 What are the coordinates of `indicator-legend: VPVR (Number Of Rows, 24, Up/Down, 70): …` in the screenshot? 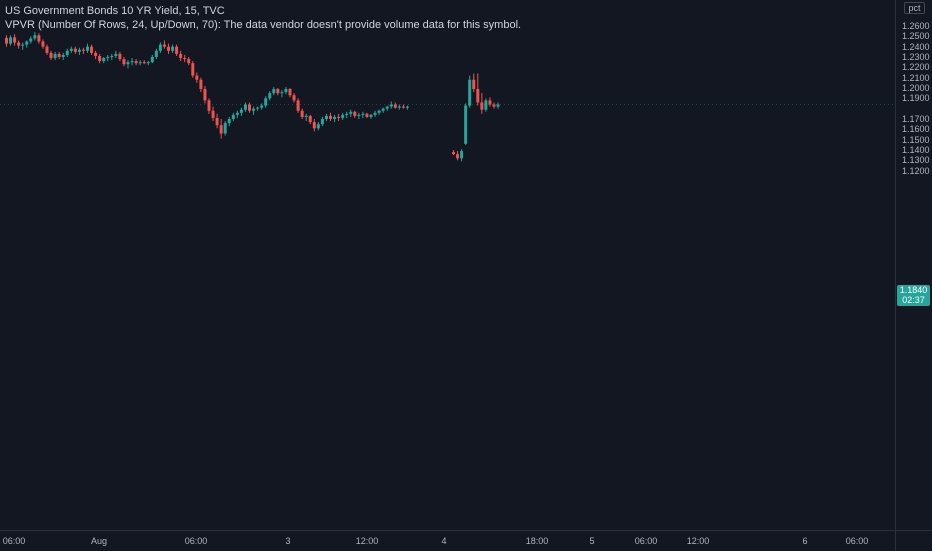 It's located at (263, 25).